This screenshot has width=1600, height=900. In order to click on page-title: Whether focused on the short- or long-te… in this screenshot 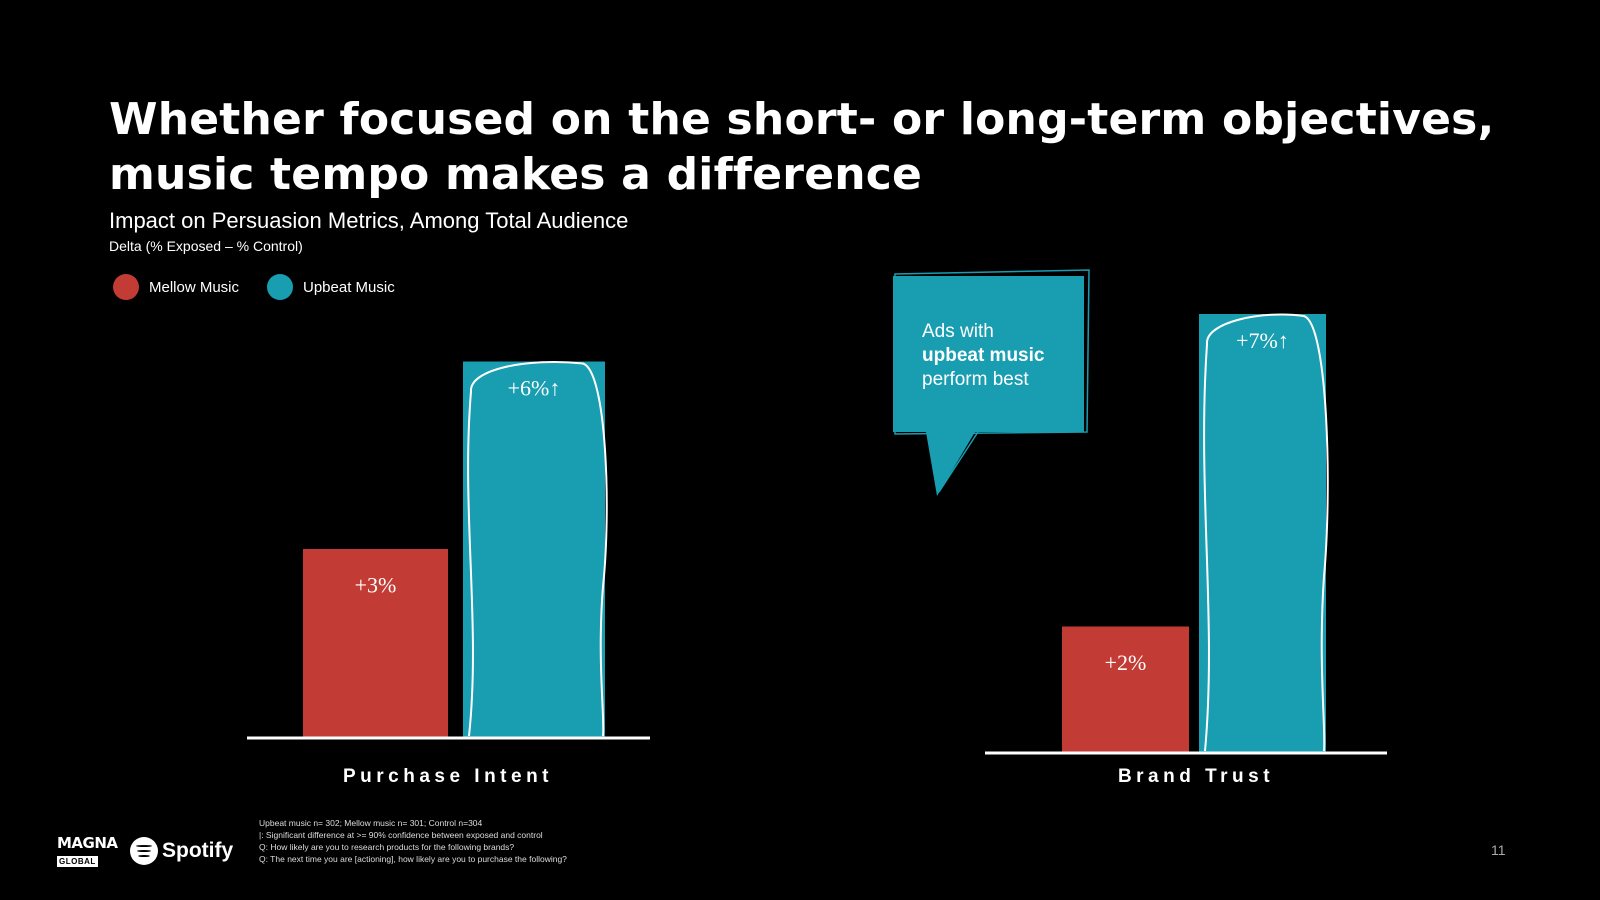, I will do `click(801, 147)`.